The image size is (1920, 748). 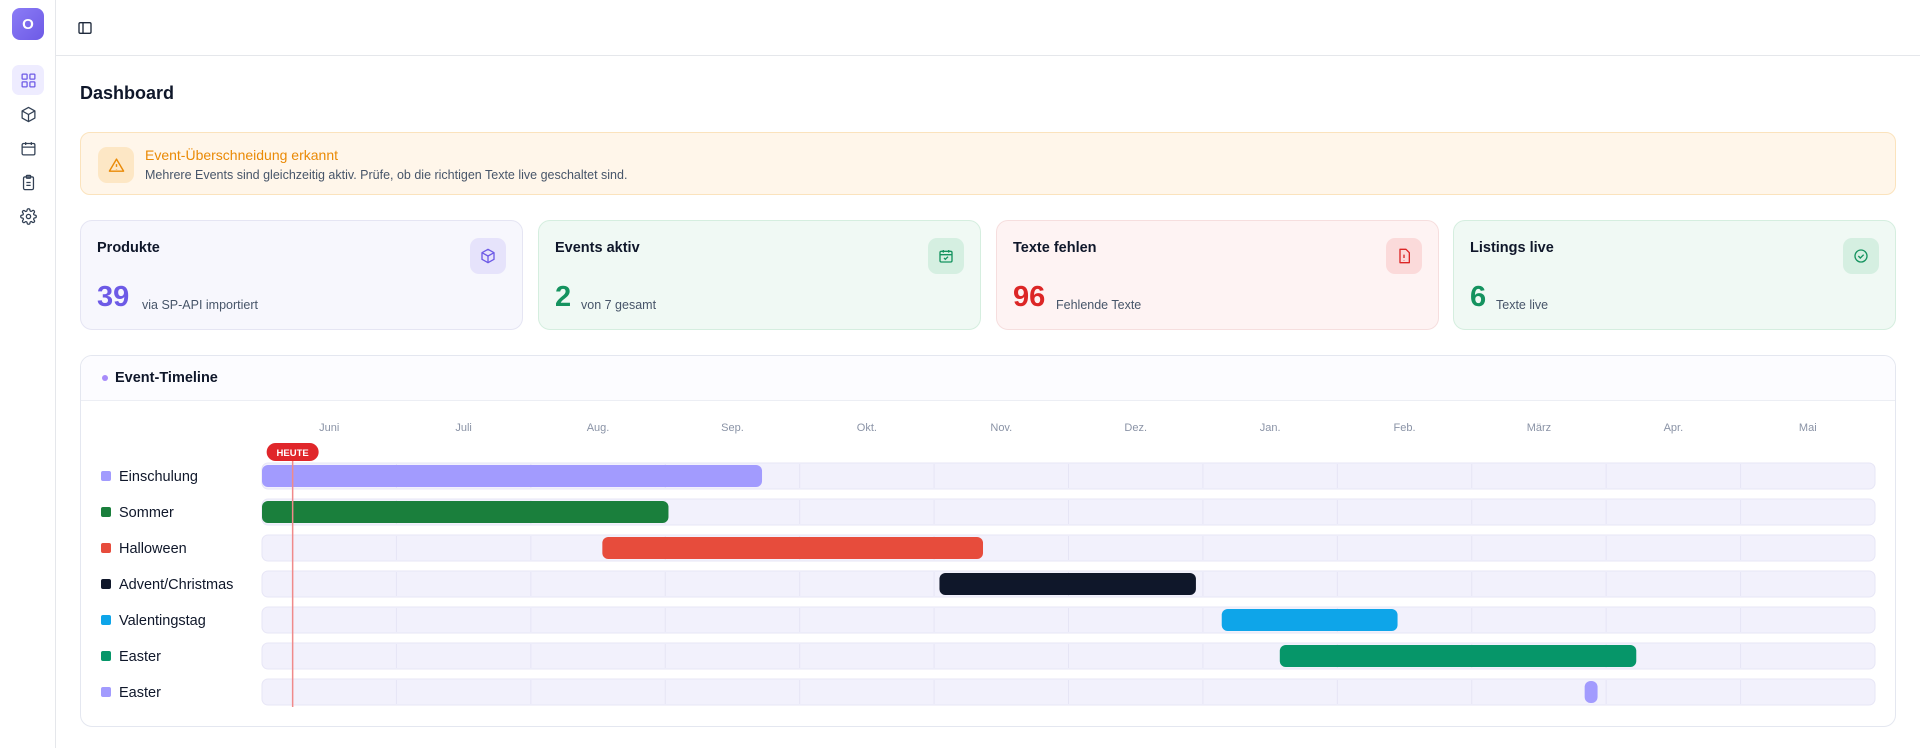 I want to click on app-logo: O, so click(x=28, y=24).